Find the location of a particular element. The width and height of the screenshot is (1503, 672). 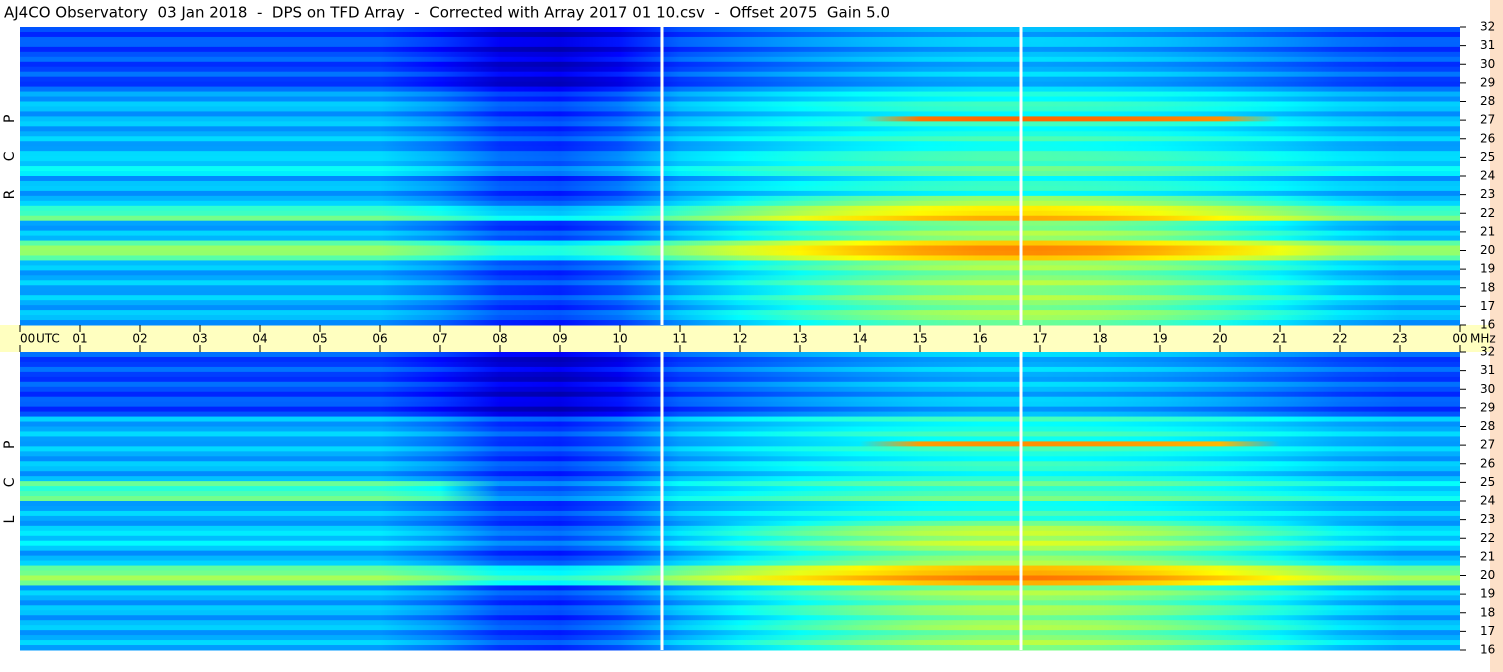

x-tick-label: 20 is located at coordinates (1219, 339).